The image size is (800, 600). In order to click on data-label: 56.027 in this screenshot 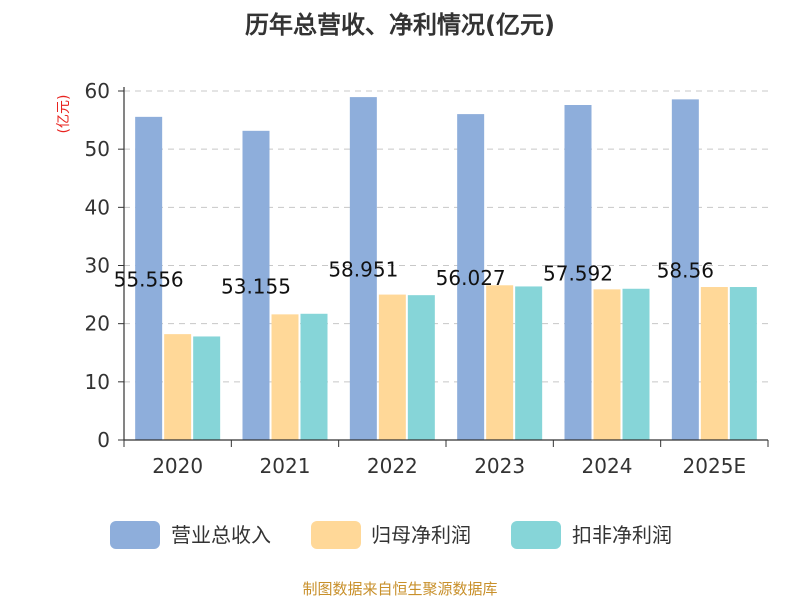, I will do `click(471, 278)`.